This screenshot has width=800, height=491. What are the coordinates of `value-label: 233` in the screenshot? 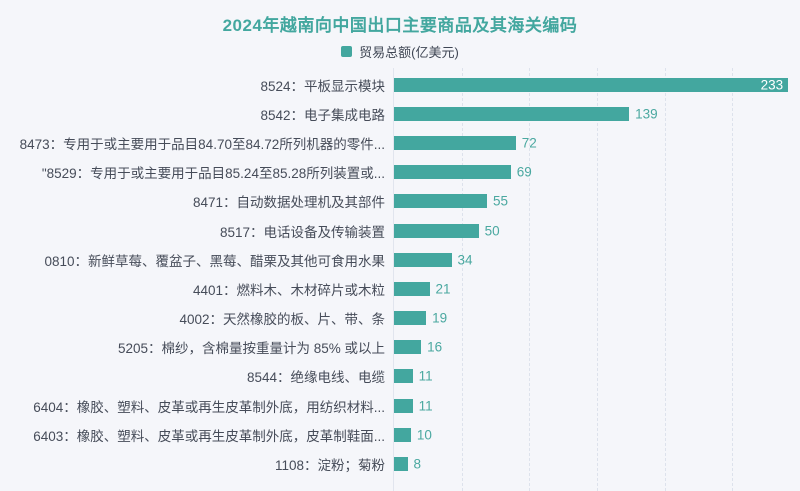 It's located at (772, 85).